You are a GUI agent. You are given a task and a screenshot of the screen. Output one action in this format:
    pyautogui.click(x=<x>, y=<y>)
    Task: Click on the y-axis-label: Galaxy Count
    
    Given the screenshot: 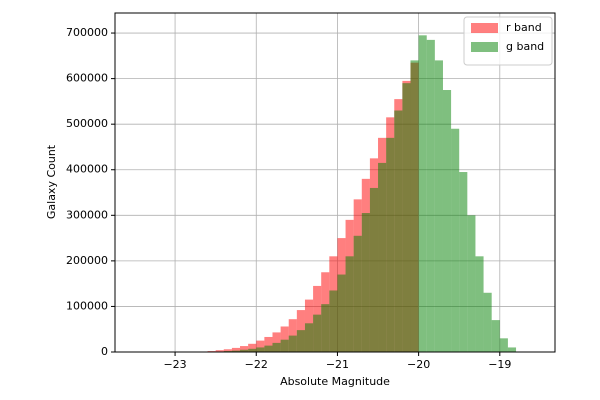 What is the action you would take?
    pyautogui.click(x=51, y=181)
    